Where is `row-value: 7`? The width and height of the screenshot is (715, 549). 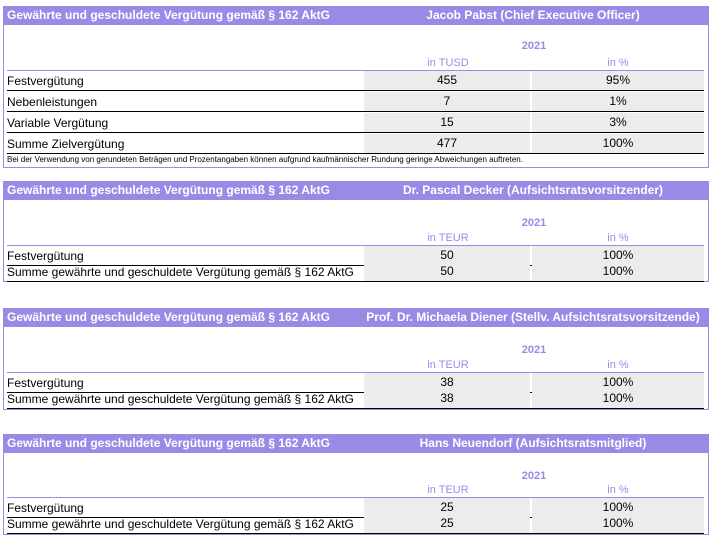 row-value: 7 is located at coordinates (447, 101).